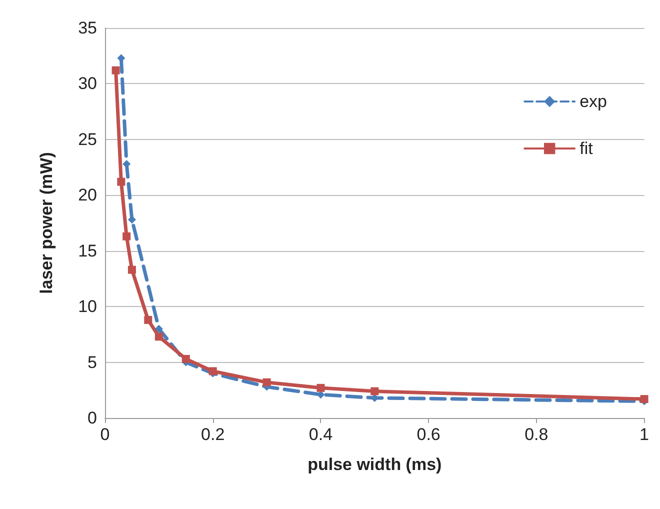 Image resolution: width=660 pixels, height=509 pixels. I want to click on y-tick-label: 10, so click(87, 306).